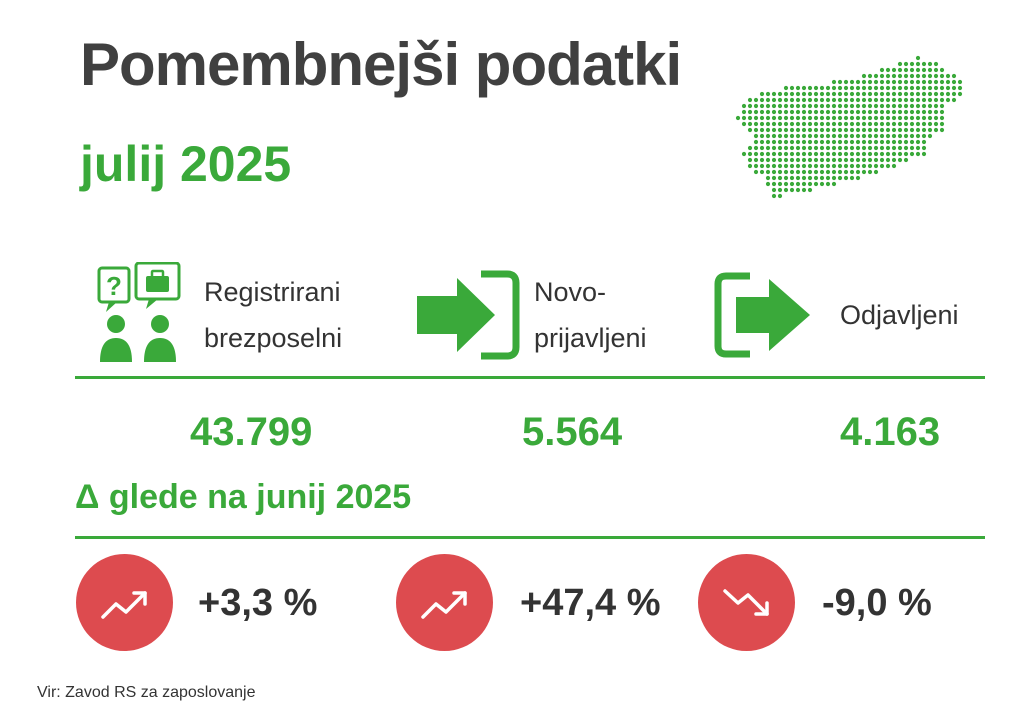  I want to click on change-deregistered: -9,0 %, so click(877, 603).